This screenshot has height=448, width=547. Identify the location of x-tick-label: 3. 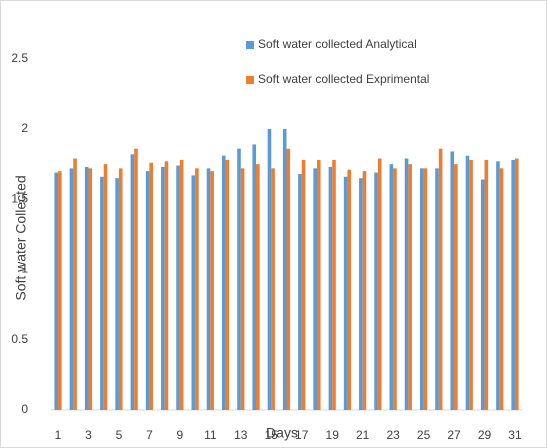
(88, 435).